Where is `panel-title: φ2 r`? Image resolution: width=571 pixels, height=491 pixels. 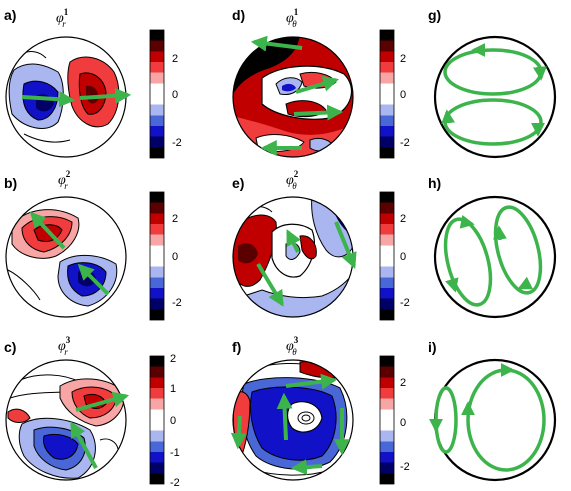 panel-title: φ2 r is located at coordinates (64, 180).